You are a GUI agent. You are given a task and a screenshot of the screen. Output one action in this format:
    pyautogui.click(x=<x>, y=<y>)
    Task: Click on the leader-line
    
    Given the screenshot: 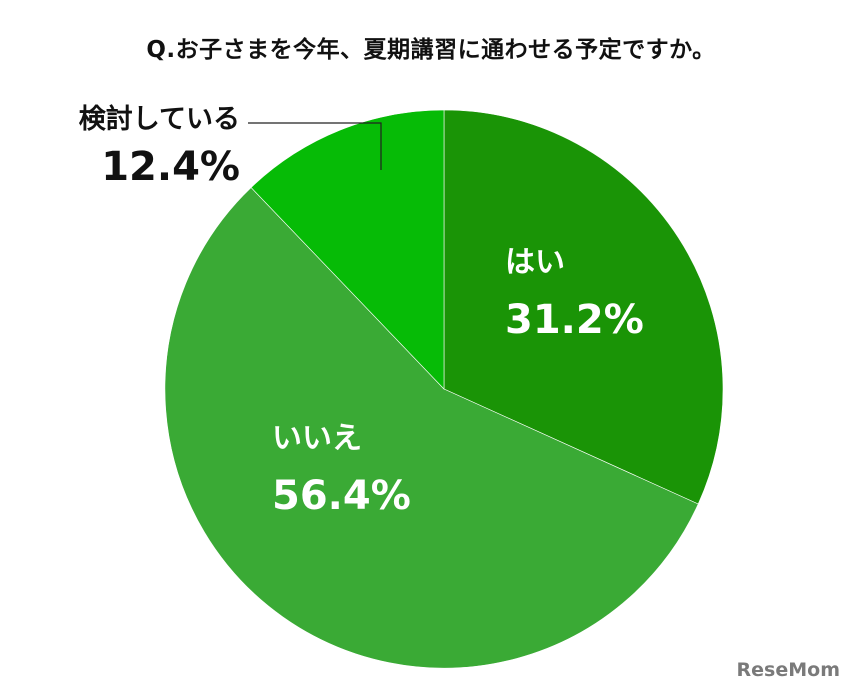 What is the action you would take?
    pyautogui.click(x=315, y=146)
    